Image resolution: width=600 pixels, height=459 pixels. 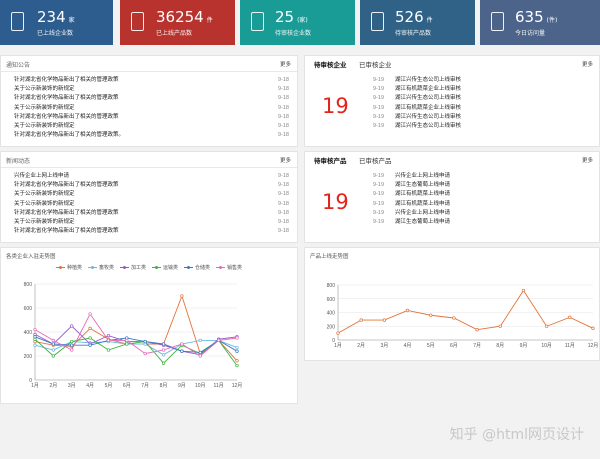 What do you see at coordinates (28, 285) in the screenshot?
I see `y-tick-label: 800` at bounding box center [28, 285].